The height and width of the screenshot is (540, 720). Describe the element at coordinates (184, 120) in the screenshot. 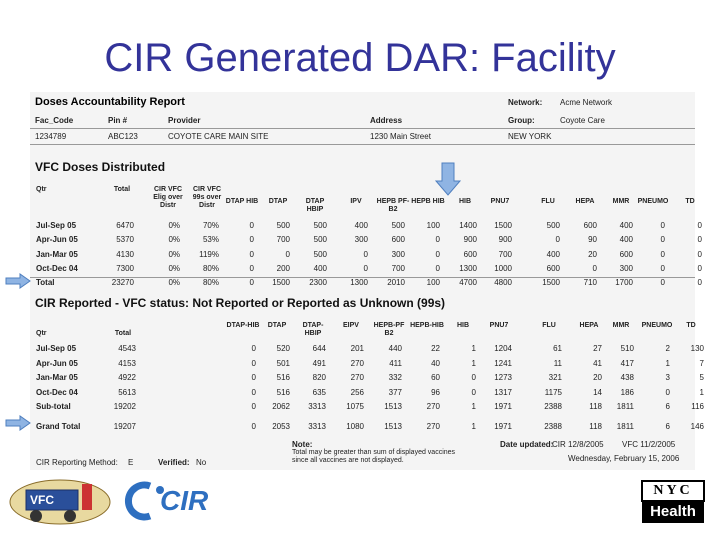

I see `field-label: Provider` at that location.